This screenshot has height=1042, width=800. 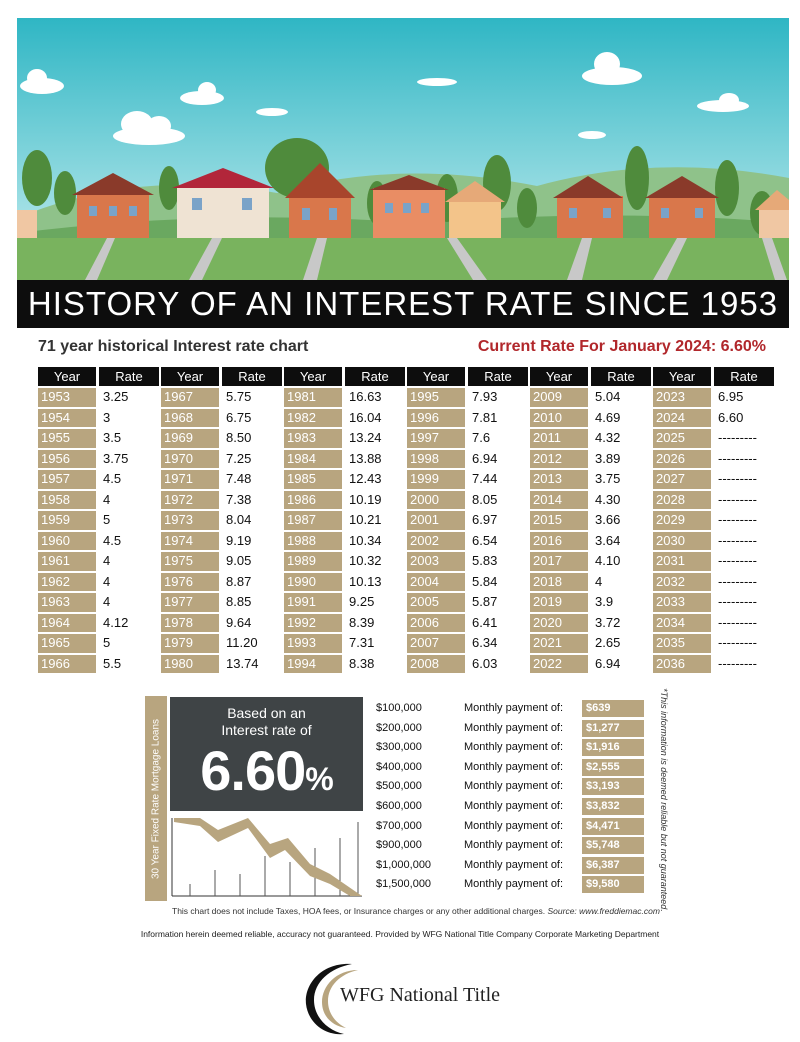 I want to click on year-cell: 1954, so click(x=67, y=417).